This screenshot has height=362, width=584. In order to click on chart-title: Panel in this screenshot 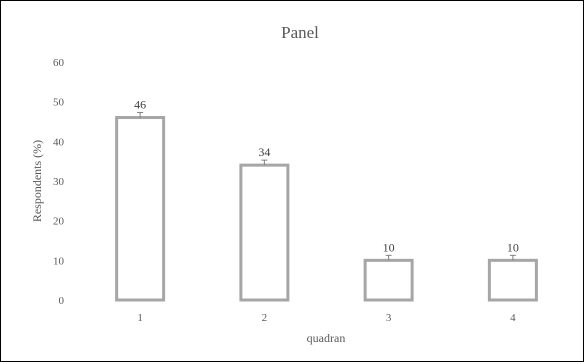, I will do `click(300, 32)`.